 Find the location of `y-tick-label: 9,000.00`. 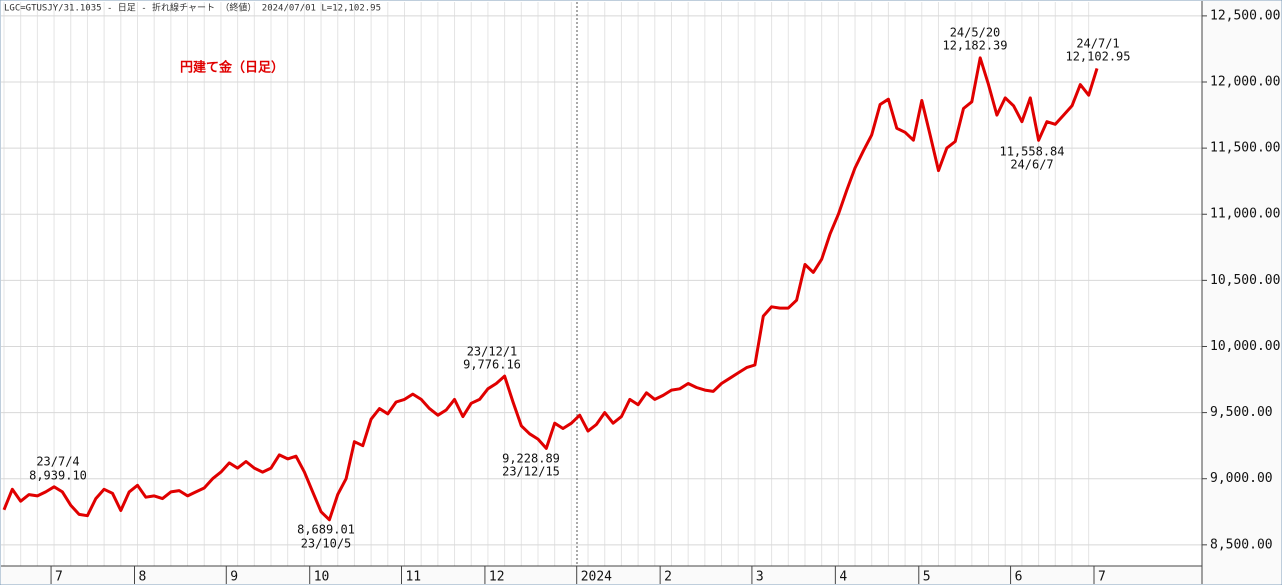

y-tick-label: 9,000.00 is located at coordinates (1241, 478).